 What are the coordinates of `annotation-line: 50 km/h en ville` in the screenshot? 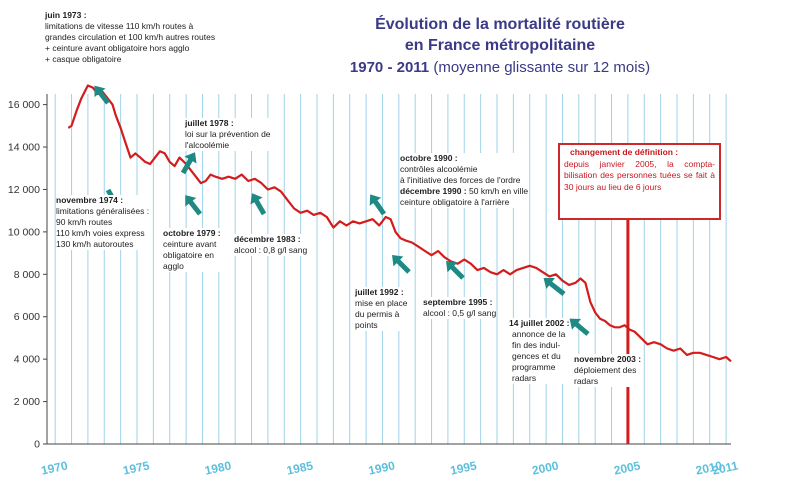 It's located at (499, 191).